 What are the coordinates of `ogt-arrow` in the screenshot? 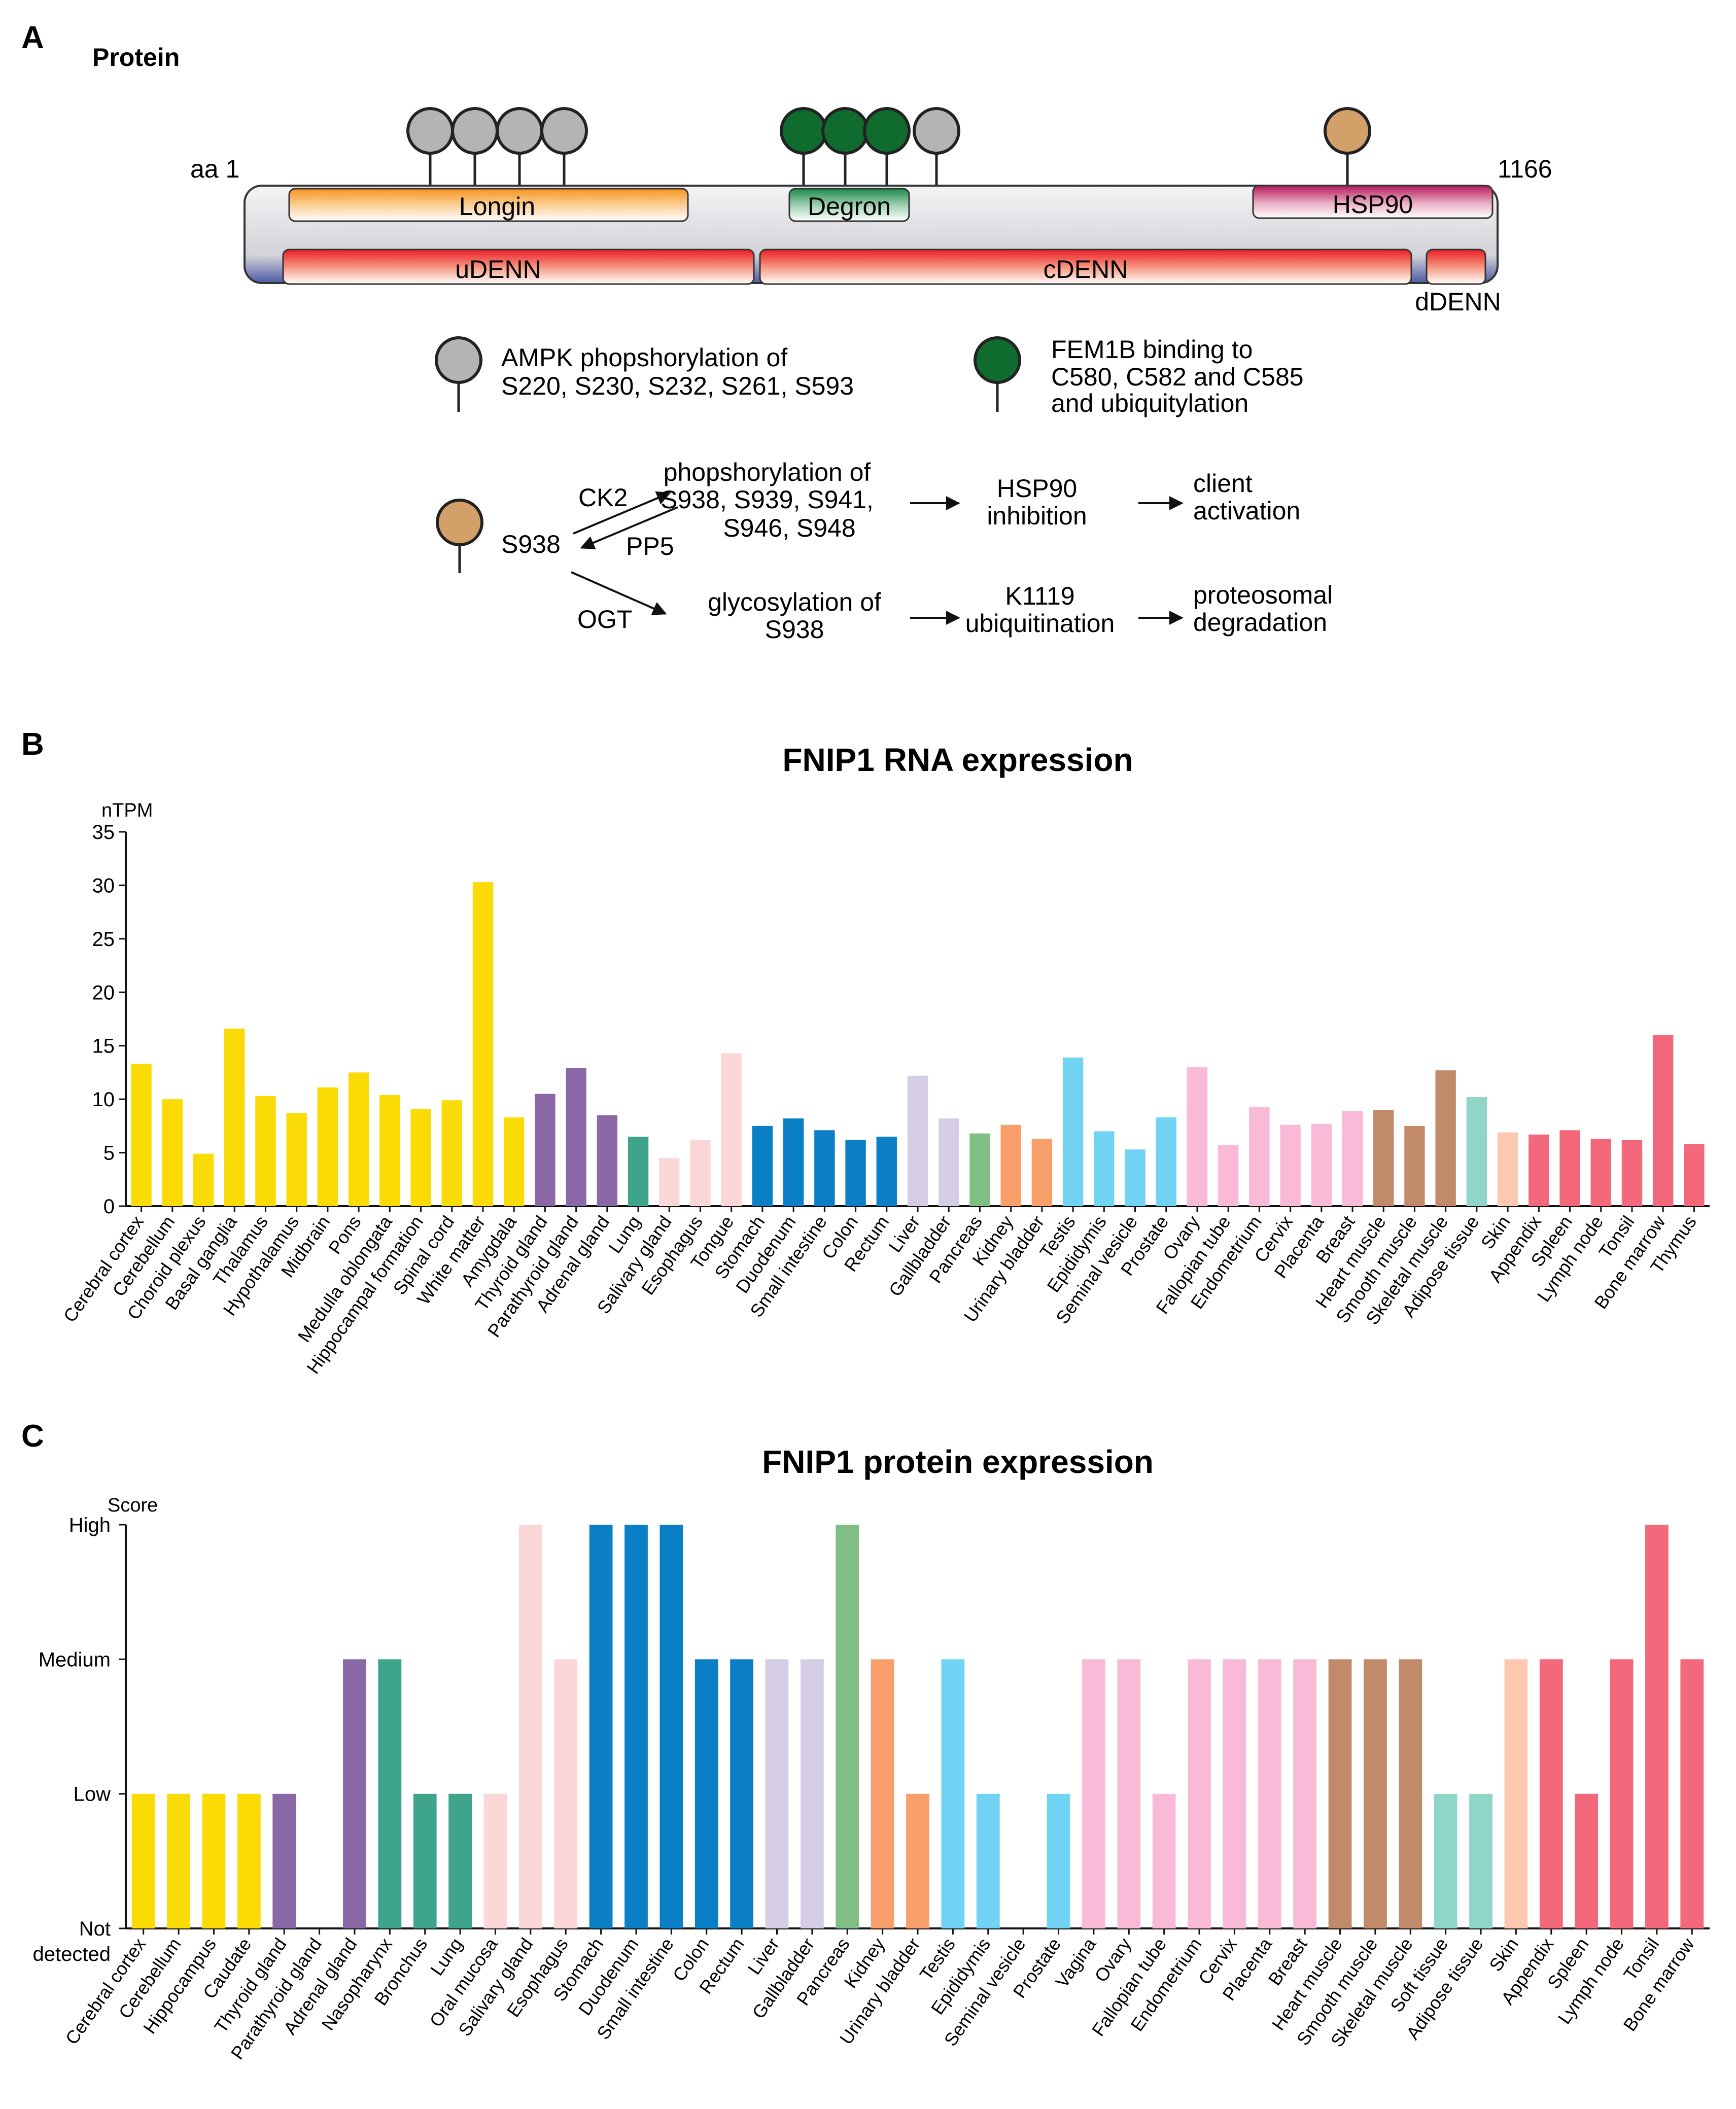 It's located at (619, 593).